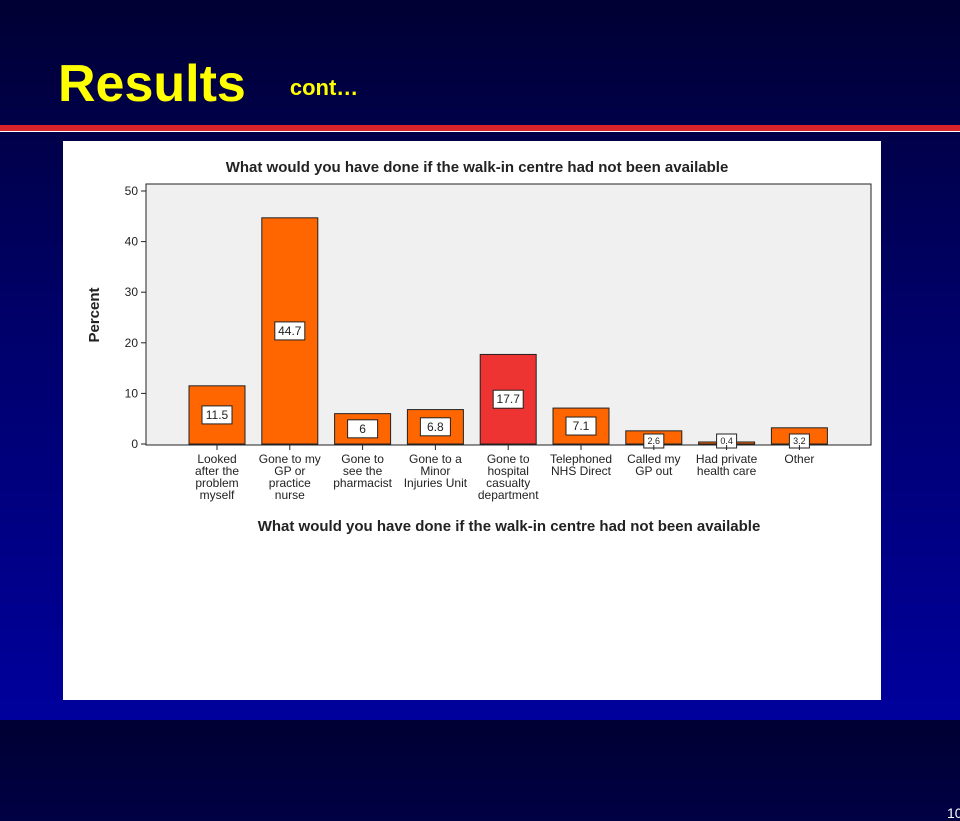 The image size is (960, 821). What do you see at coordinates (152, 84) in the screenshot?
I see `slide-title-text: Results` at bounding box center [152, 84].